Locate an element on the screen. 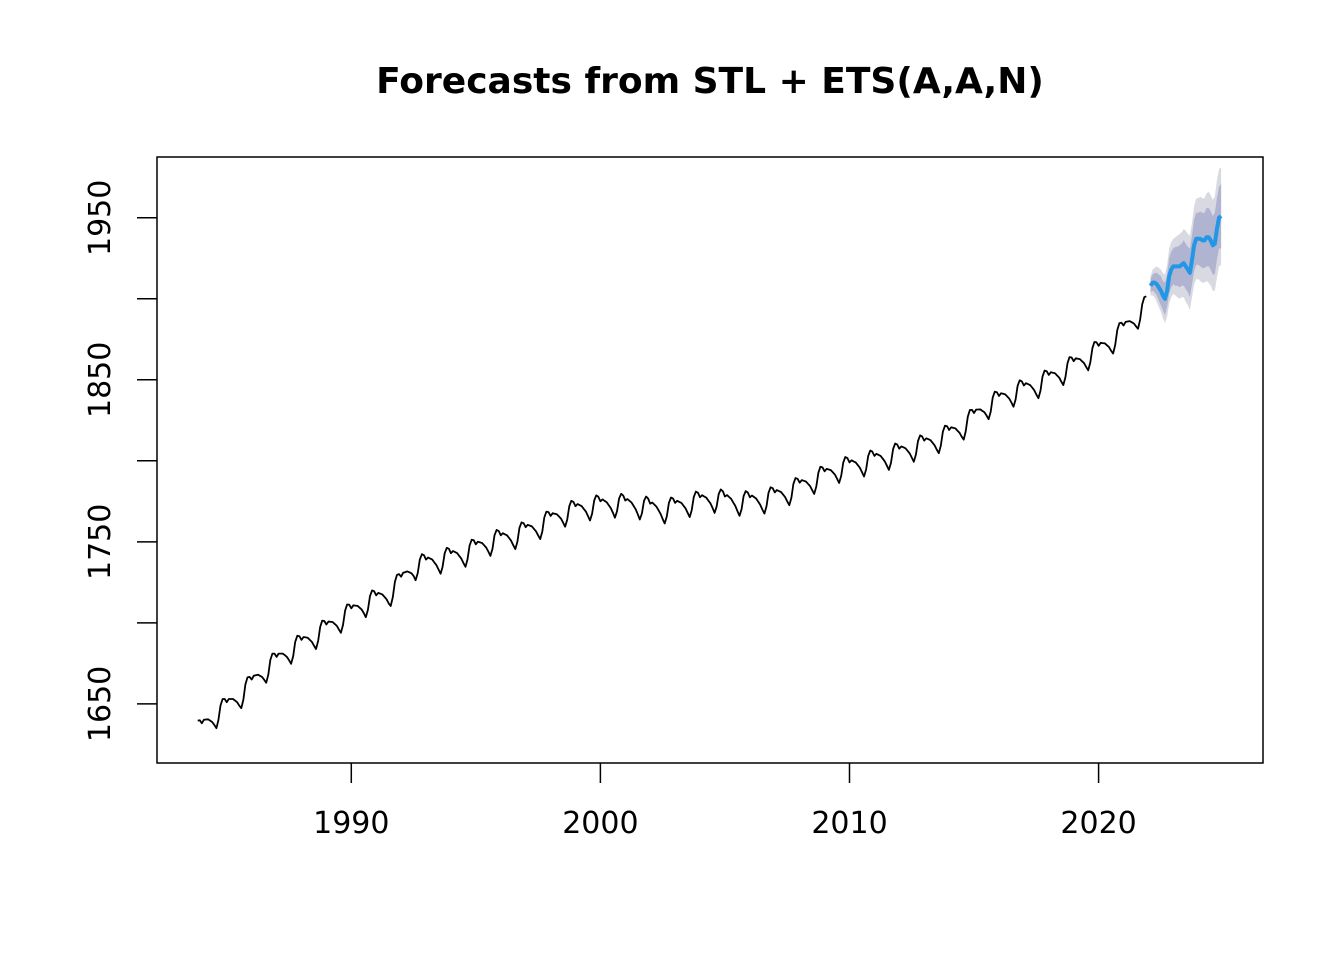 Image resolution: width=1344 pixels, height=960 pixels. forecast-intervals is located at coordinates (1186, 245).